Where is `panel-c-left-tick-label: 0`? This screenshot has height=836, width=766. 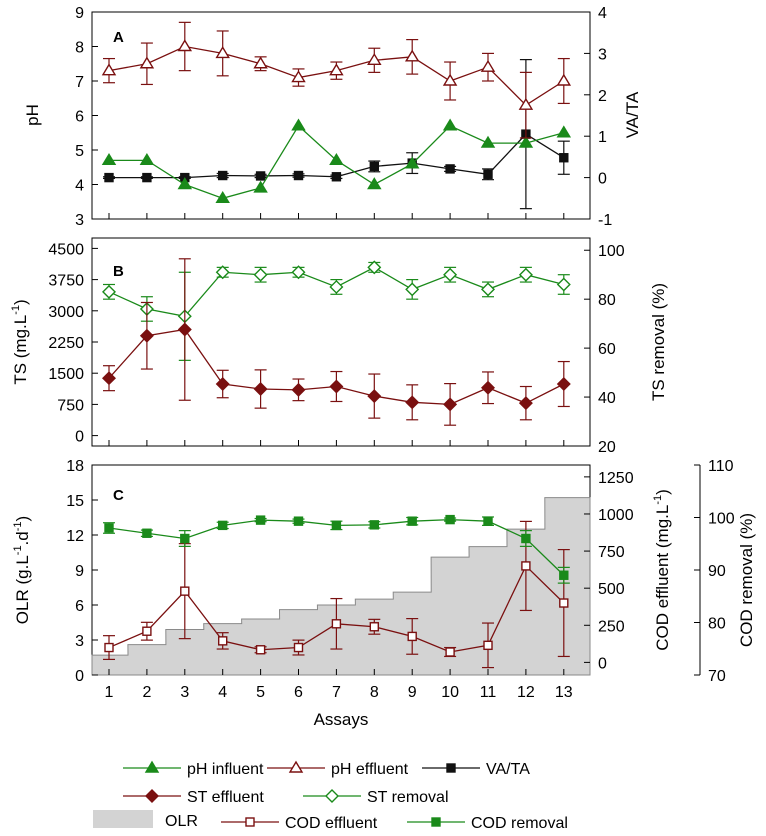 panel-c-left-tick-label: 0 is located at coordinates (79, 676).